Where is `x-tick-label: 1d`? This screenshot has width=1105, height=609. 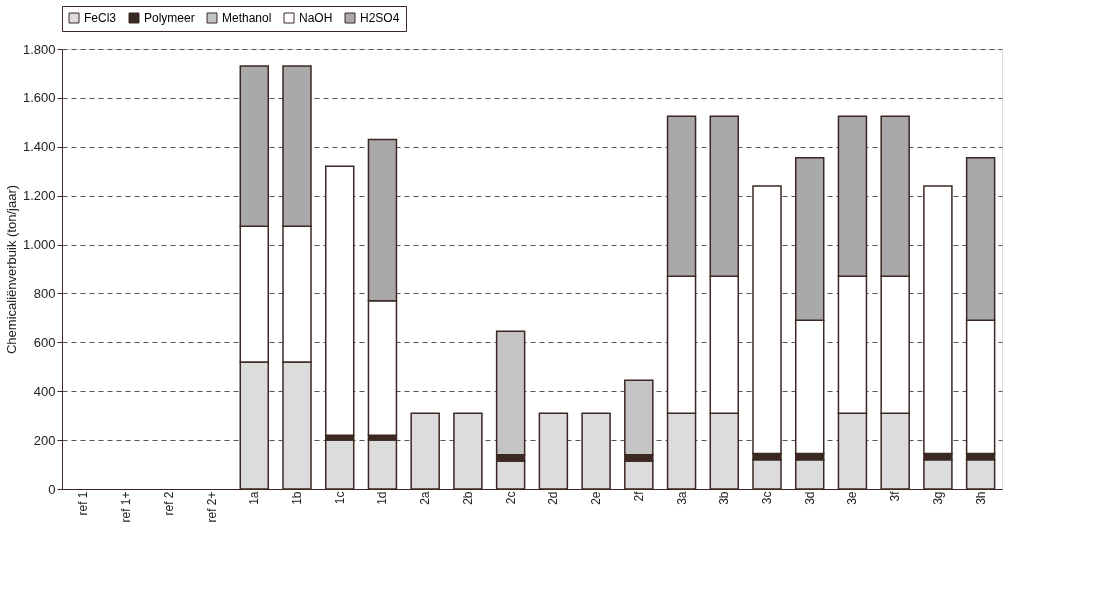
x-tick-label: 1d is located at coordinates (382, 498).